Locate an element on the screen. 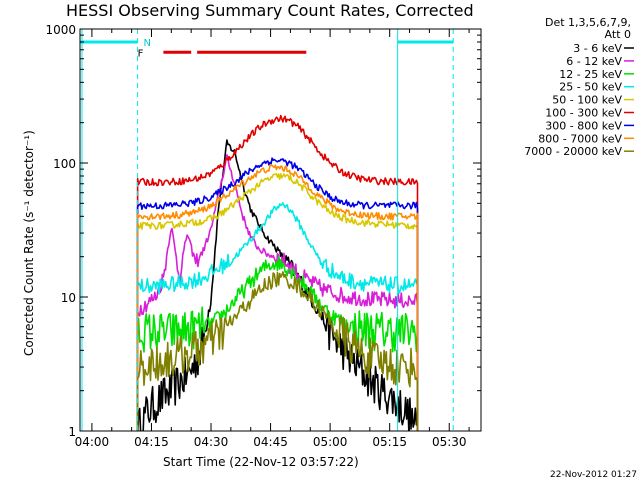  legend-entry-label: 3 - 6 keV is located at coordinates (597, 48).